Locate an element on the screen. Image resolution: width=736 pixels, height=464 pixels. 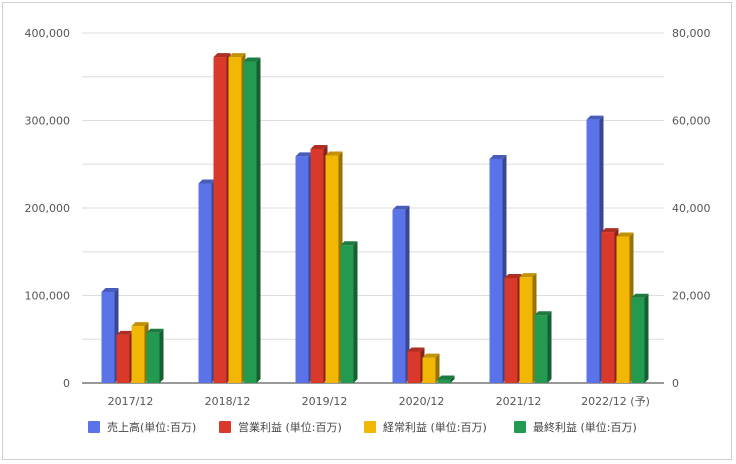
legend-label: 営業利益 (単位:百万) is located at coordinates (290, 427).